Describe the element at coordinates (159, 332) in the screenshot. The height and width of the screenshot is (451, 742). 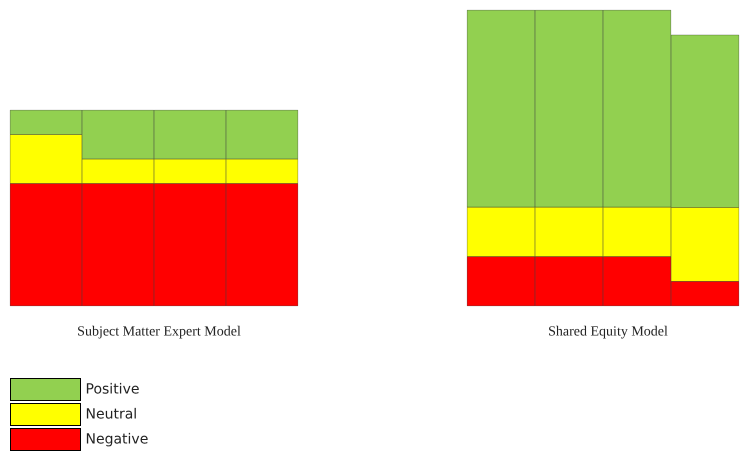
I see `text: Subject Matter Expert Model` at that location.